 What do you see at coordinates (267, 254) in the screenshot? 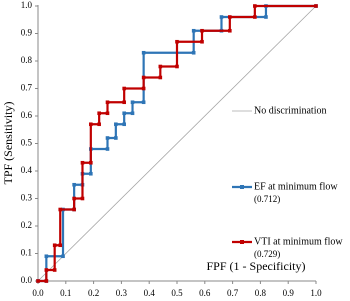
I see `legend-note: (0.729)` at bounding box center [267, 254].